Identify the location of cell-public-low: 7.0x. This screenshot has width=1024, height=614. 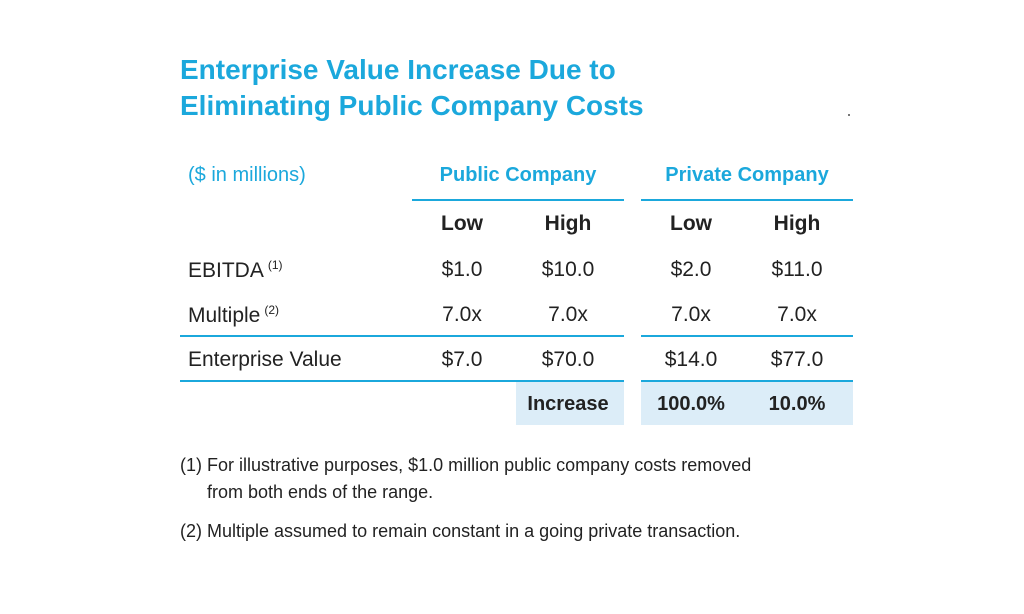
(462, 314).